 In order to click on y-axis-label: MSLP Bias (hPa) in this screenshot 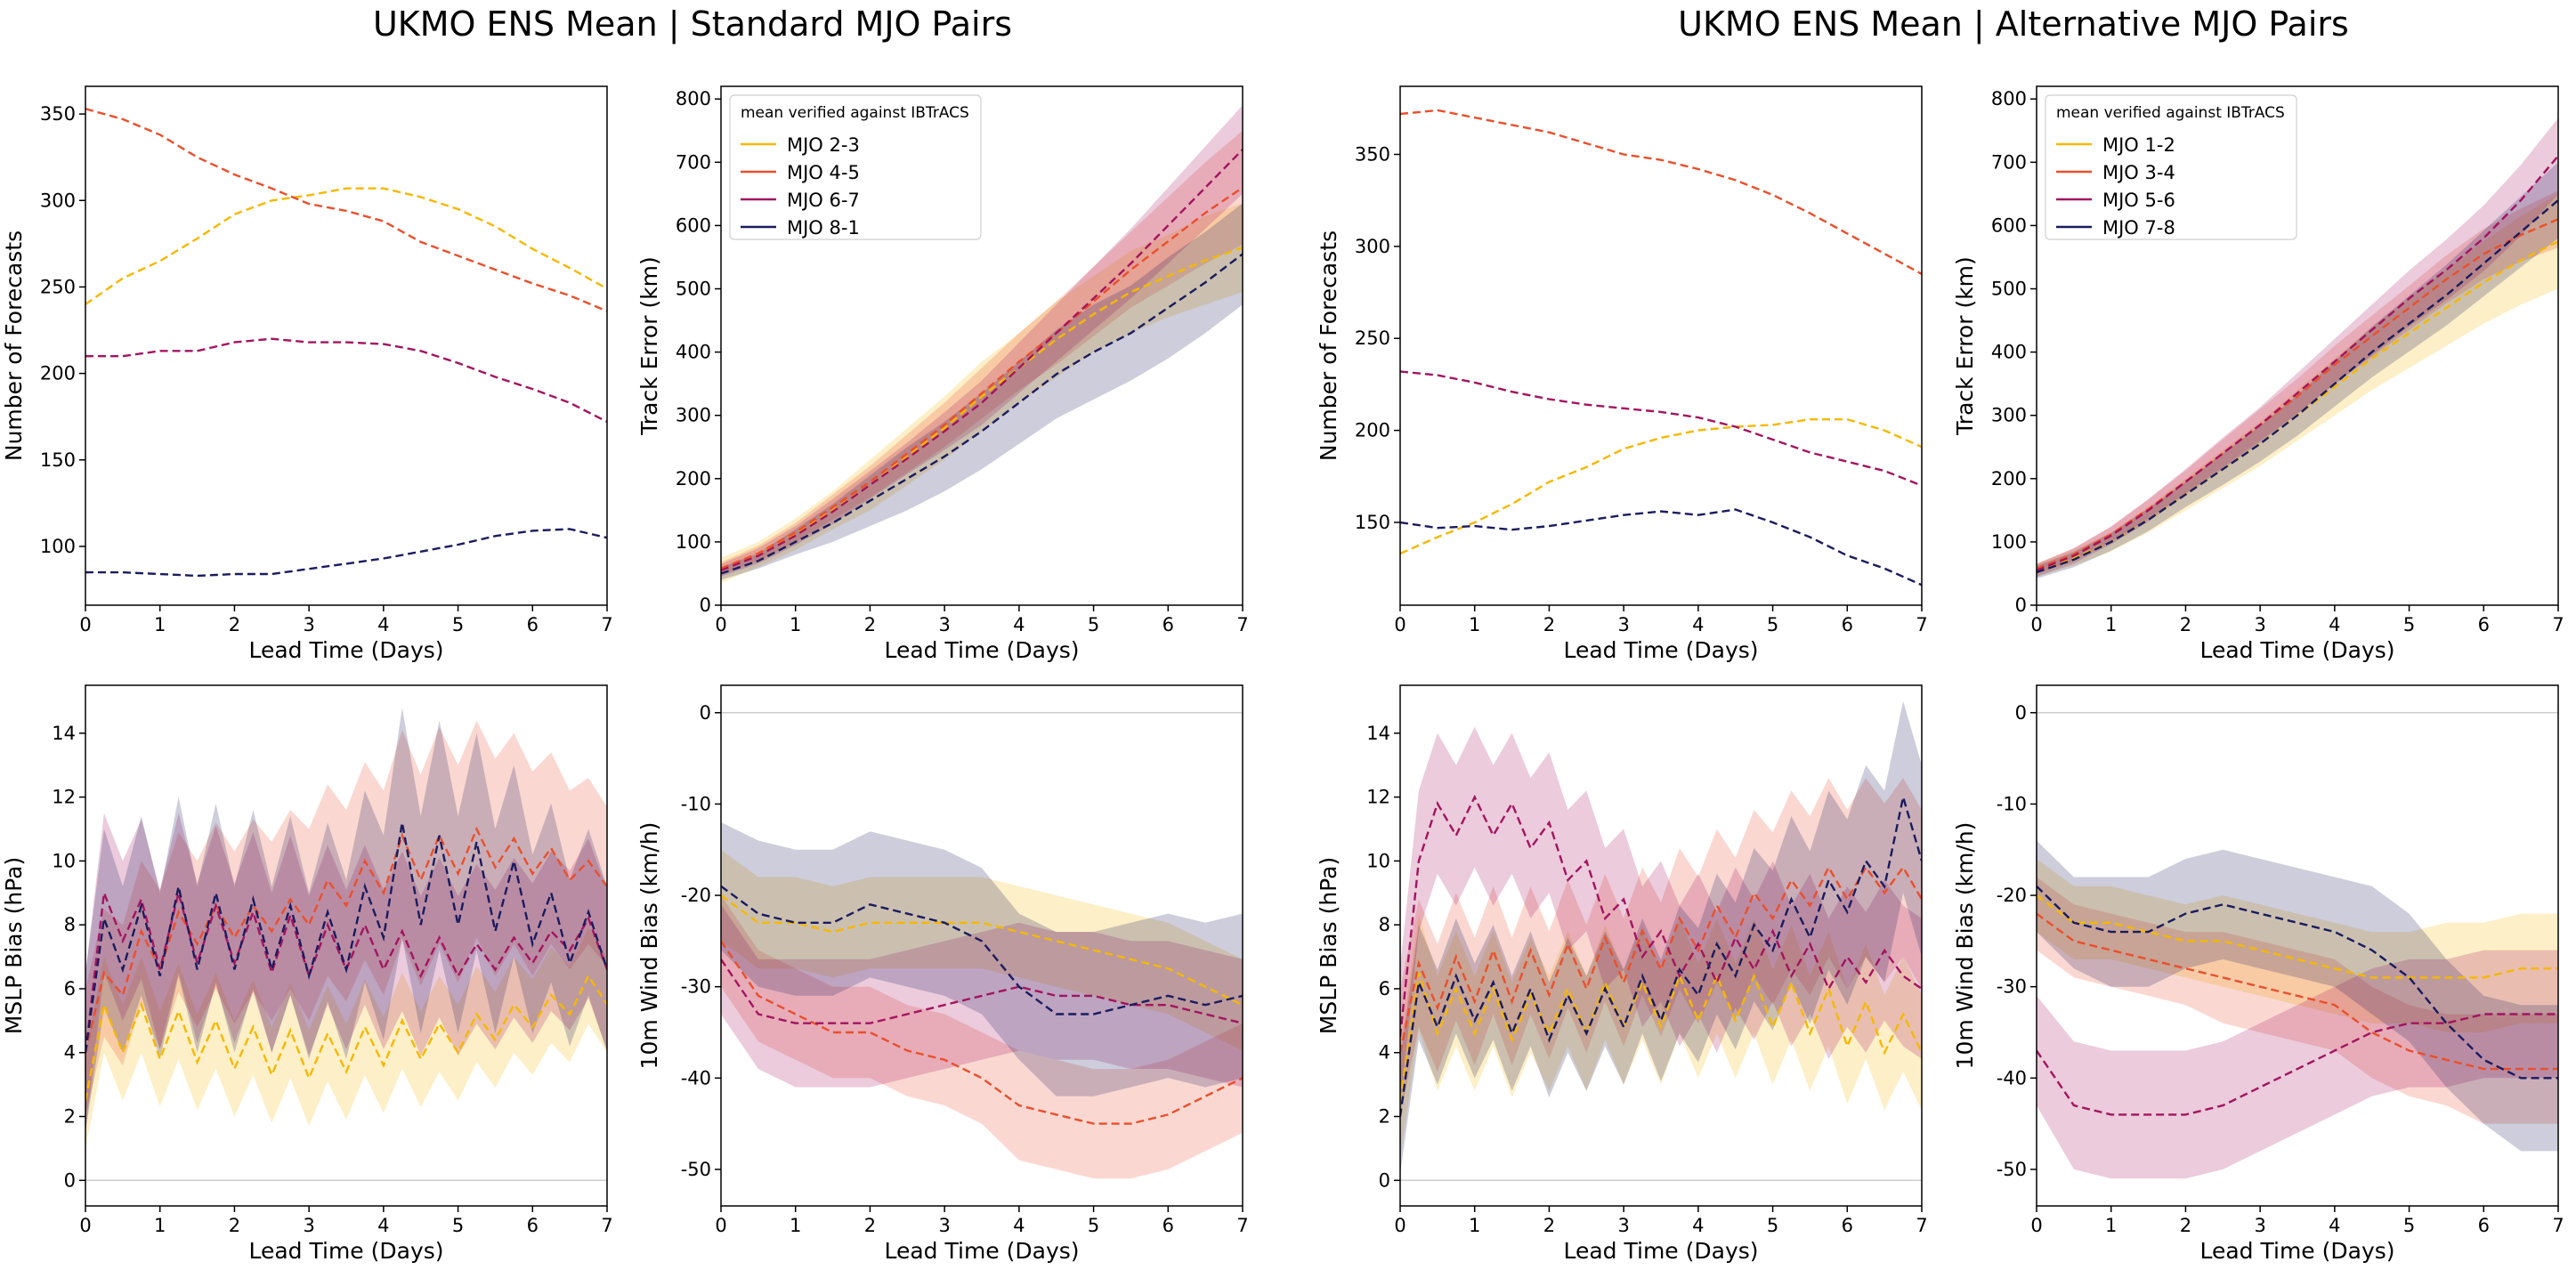, I will do `click(1328, 945)`.